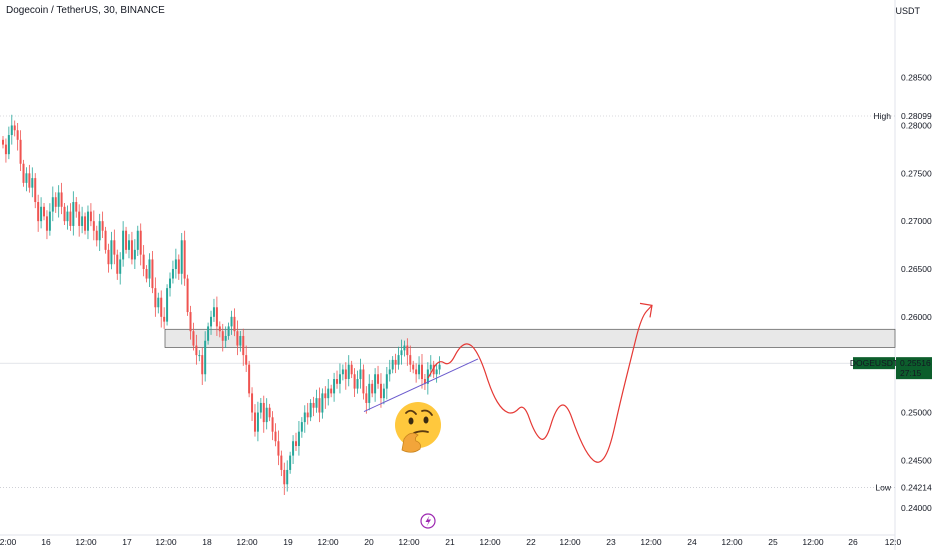  What do you see at coordinates (411, 421) in the screenshot?
I see `thinking-face-eye-left` at bounding box center [411, 421].